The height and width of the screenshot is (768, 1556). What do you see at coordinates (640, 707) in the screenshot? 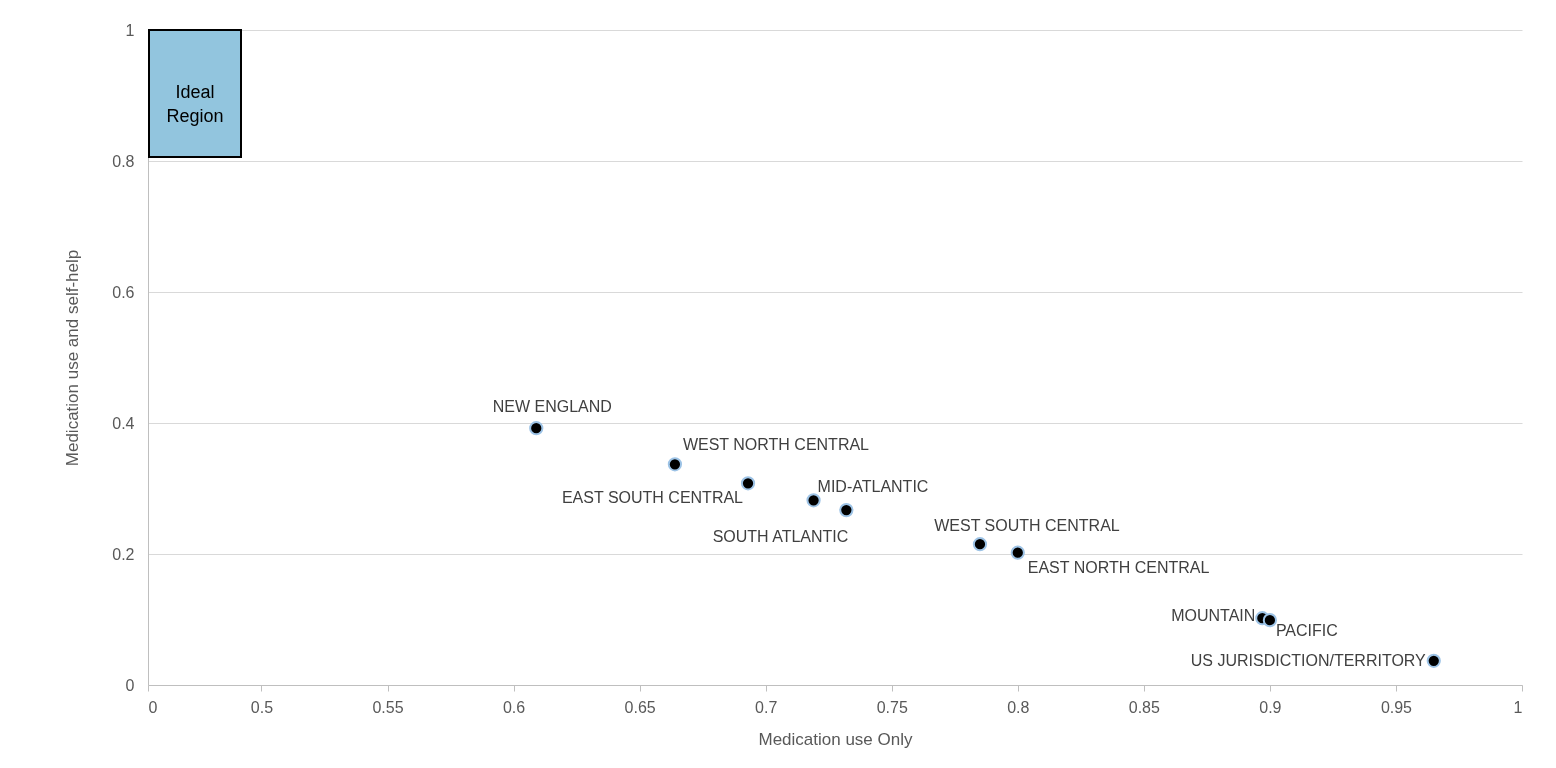
I see `x-tick-label: 0.65` at bounding box center [640, 707].